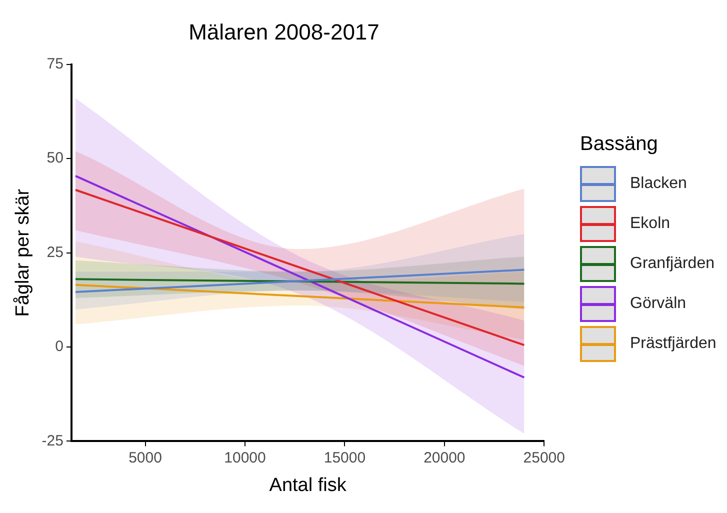 Image resolution: width=727 pixels, height=513 pixels. Describe the element at coordinates (284, 31) in the screenshot. I see `chart-title: Mälaren 2008-2017` at that location.